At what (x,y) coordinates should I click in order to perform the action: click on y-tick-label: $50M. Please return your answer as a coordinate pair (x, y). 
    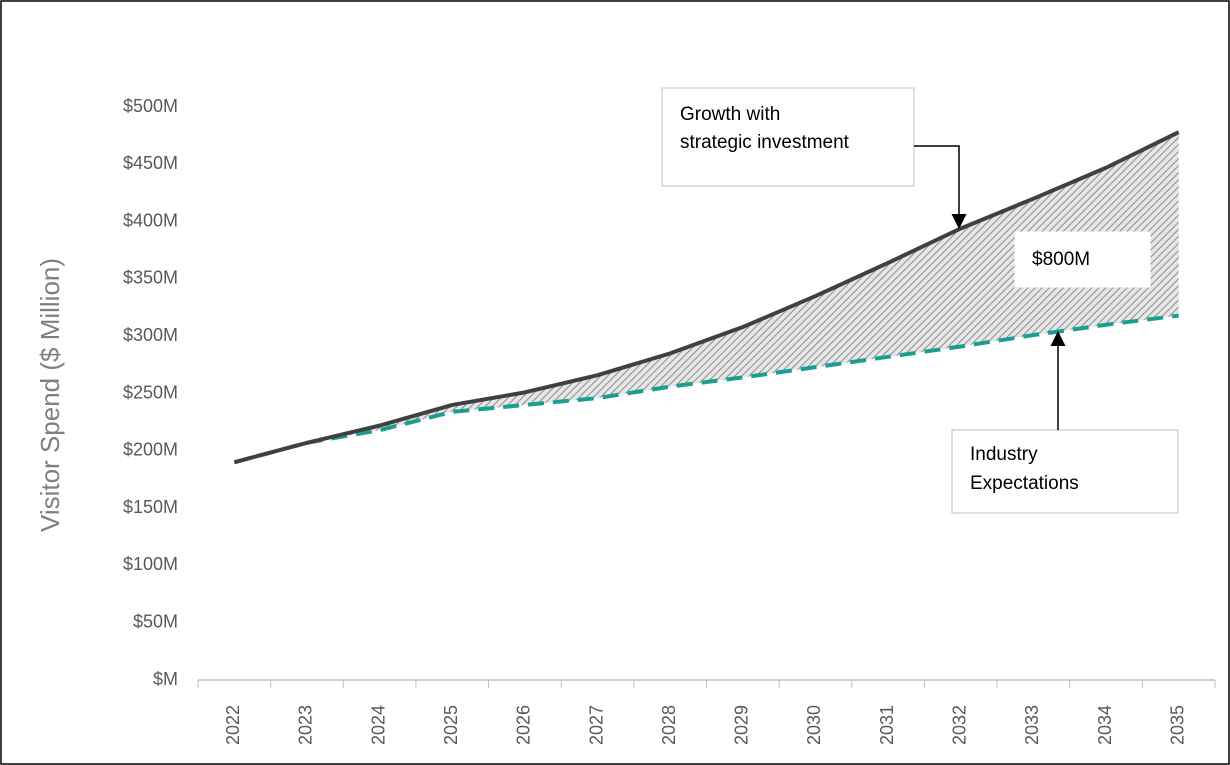
    Looking at the image, I should click on (155, 621).